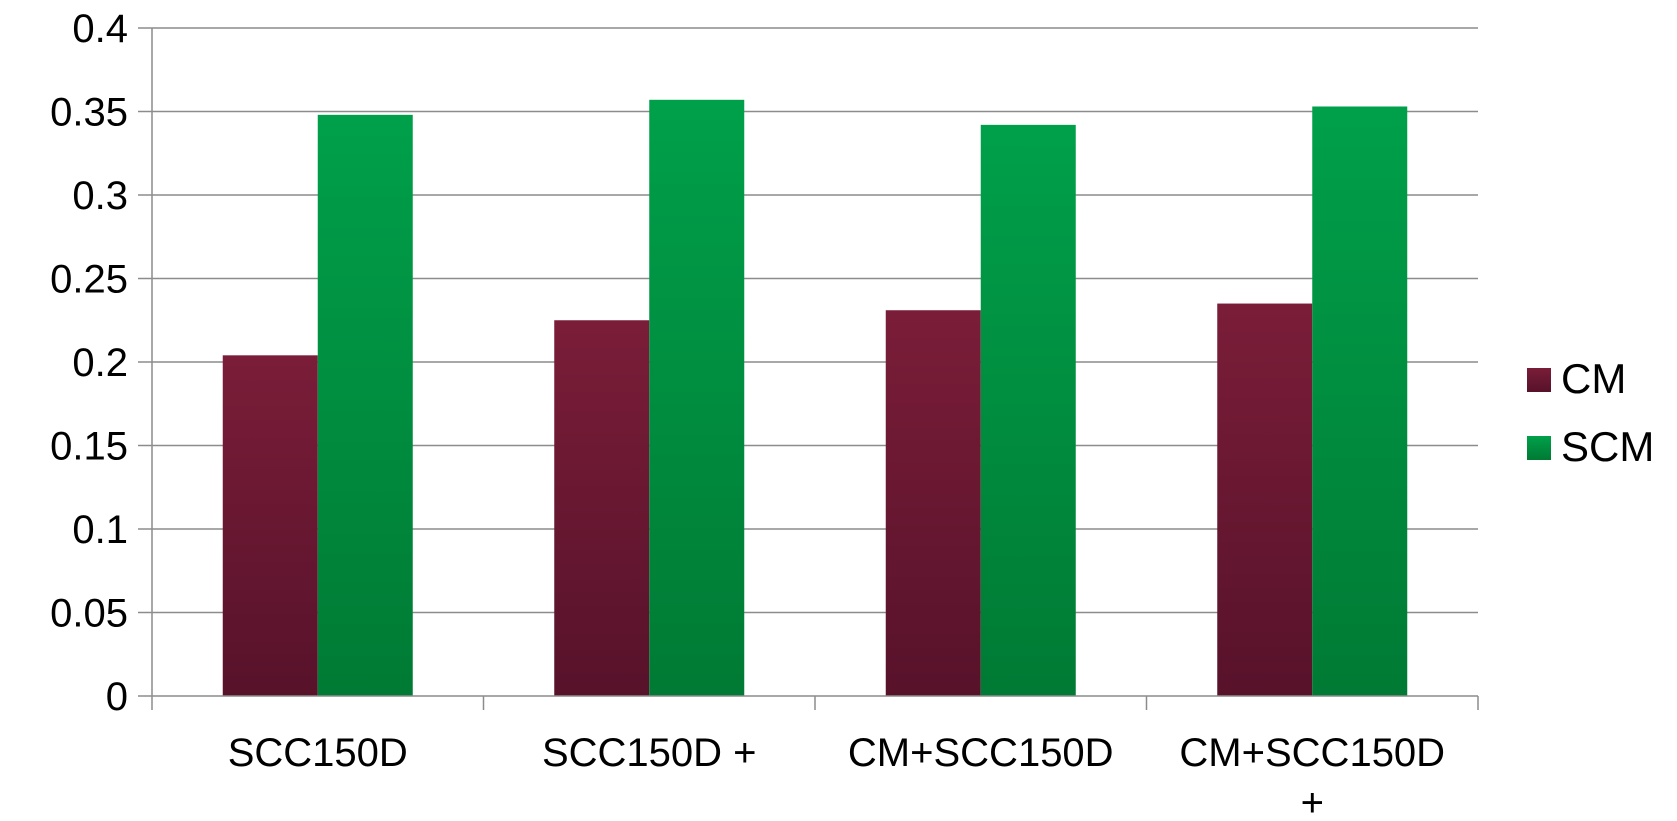  What do you see at coordinates (100, 196) in the screenshot?
I see `y-tick-label: 0.3` at bounding box center [100, 196].